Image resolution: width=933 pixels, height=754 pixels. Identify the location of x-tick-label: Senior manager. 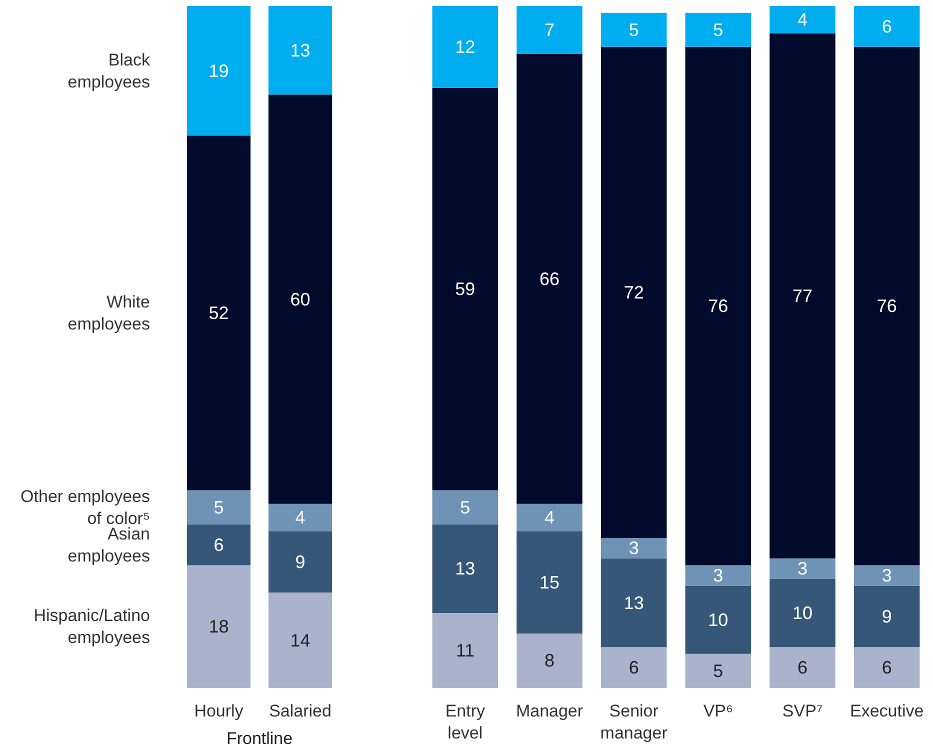
(634, 722).